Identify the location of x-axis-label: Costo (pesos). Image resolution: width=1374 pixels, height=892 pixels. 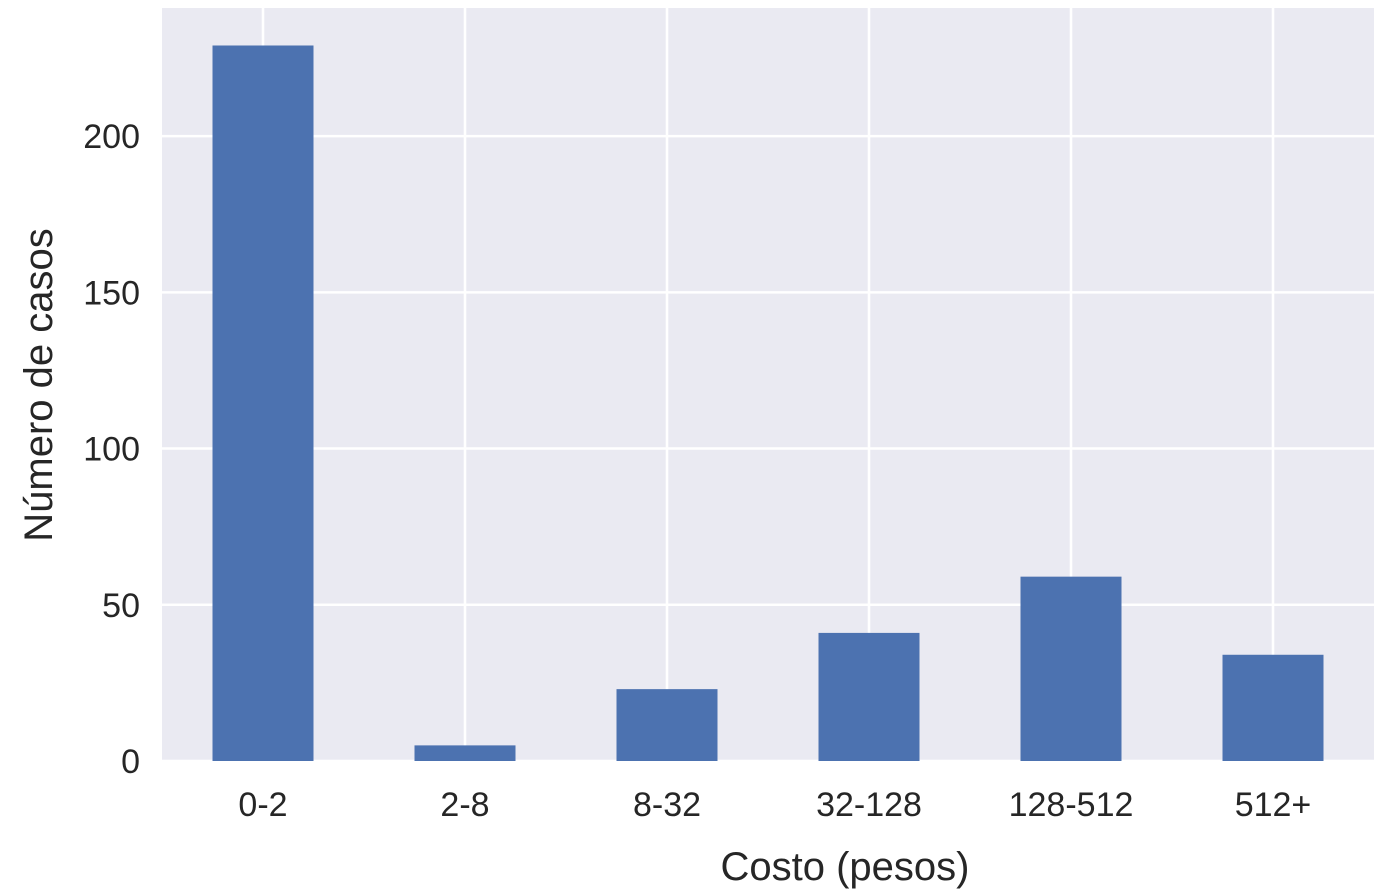
(845, 867).